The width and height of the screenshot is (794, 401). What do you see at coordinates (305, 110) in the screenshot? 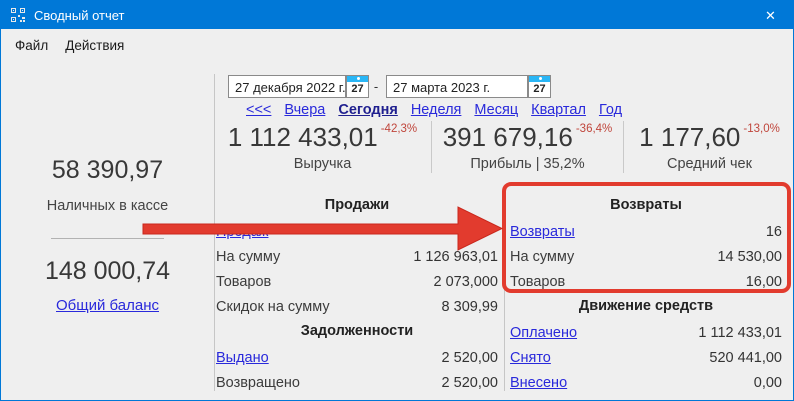
I see `period-yesterday-link: Вчера` at bounding box center [305, 110].